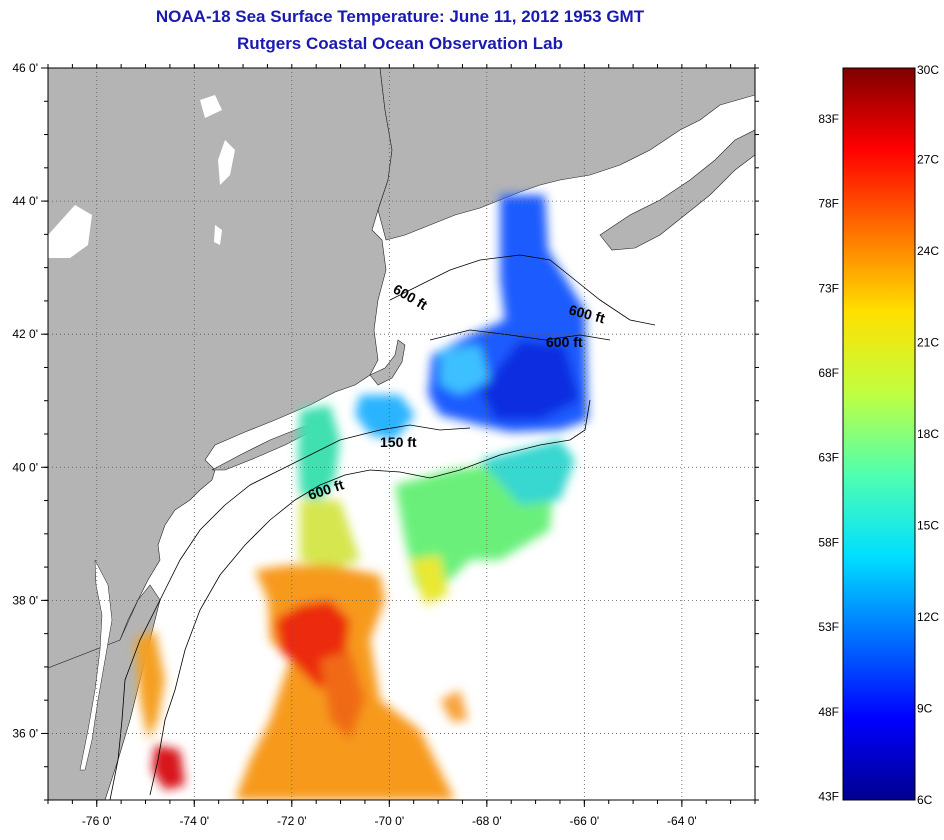 The image size is (944, 840). I want to click on sst-coastal-red, so click(168, 767).